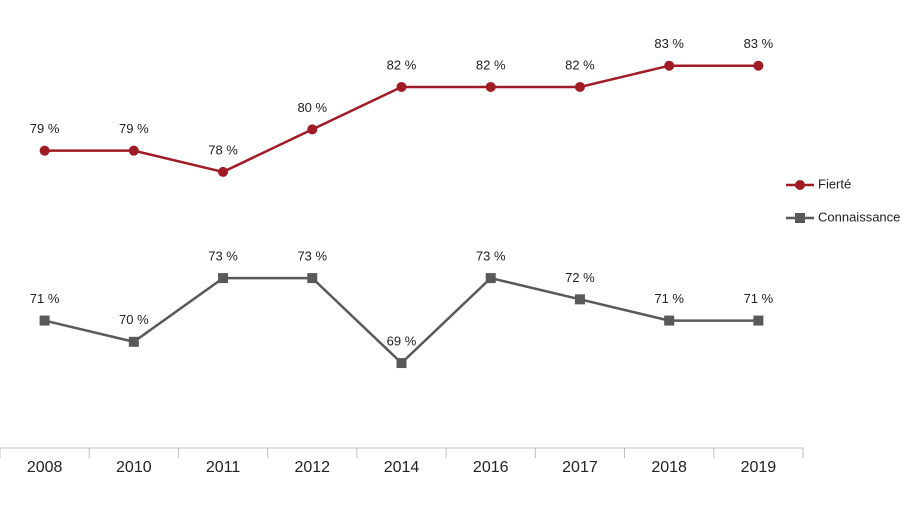  I want to click on value-label: 69 %, so click(402, 340).